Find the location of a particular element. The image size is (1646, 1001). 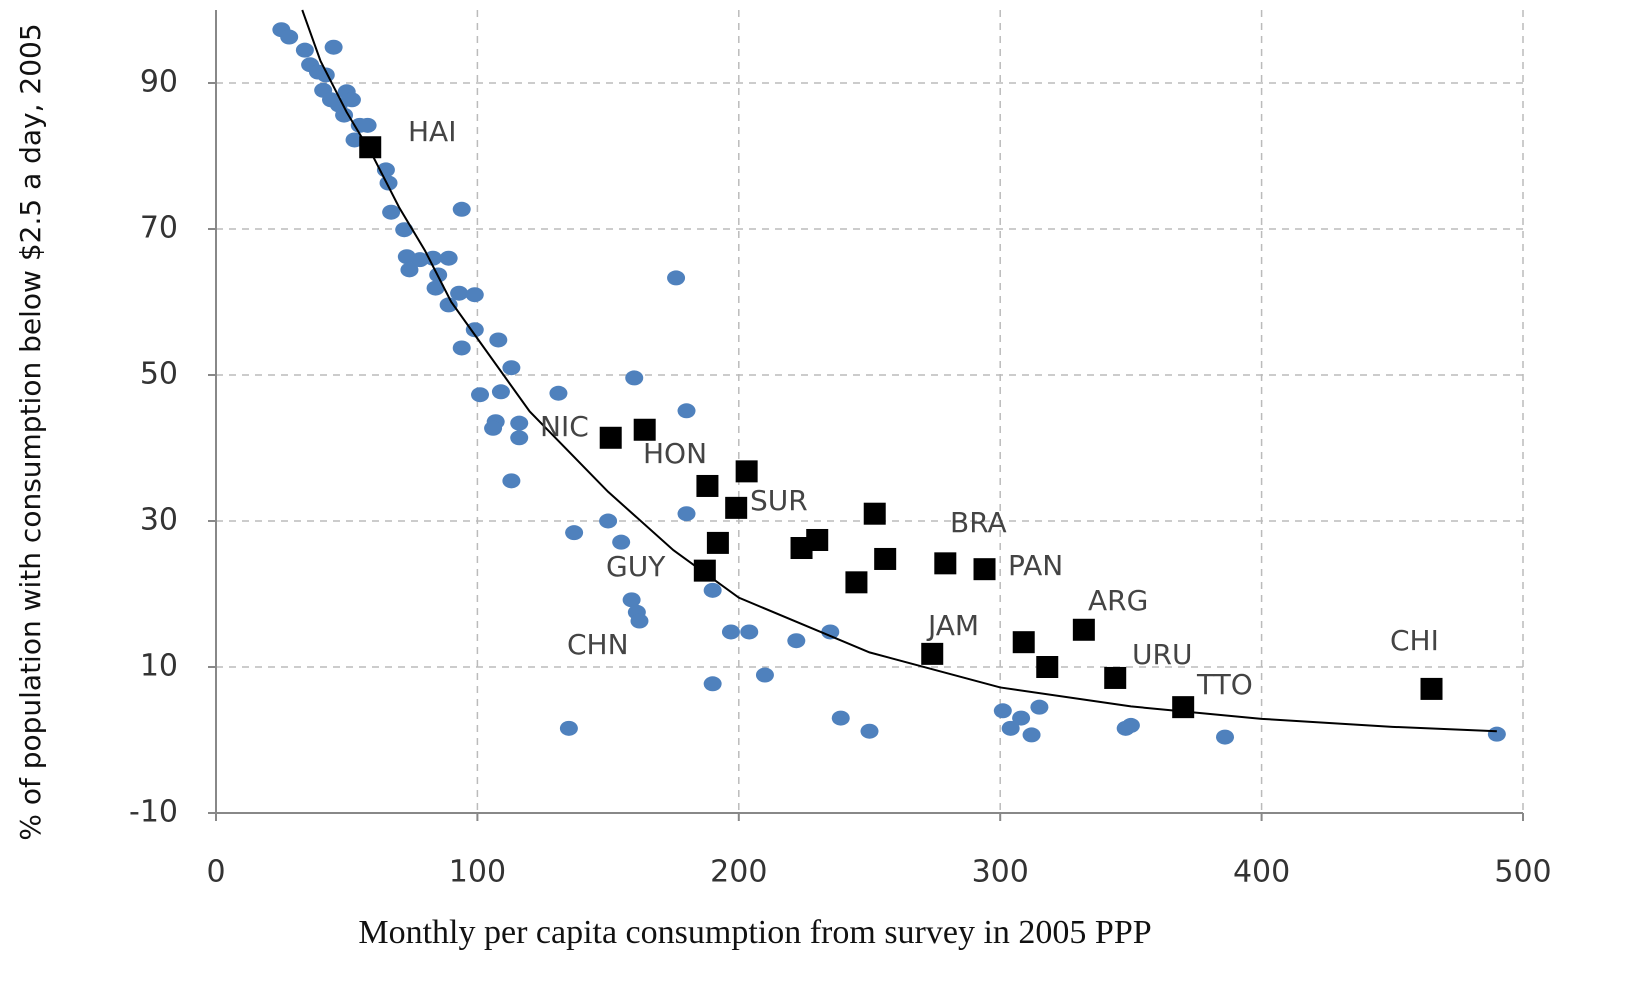

x-tick-label: 200 is located at coordinates (738, 872).